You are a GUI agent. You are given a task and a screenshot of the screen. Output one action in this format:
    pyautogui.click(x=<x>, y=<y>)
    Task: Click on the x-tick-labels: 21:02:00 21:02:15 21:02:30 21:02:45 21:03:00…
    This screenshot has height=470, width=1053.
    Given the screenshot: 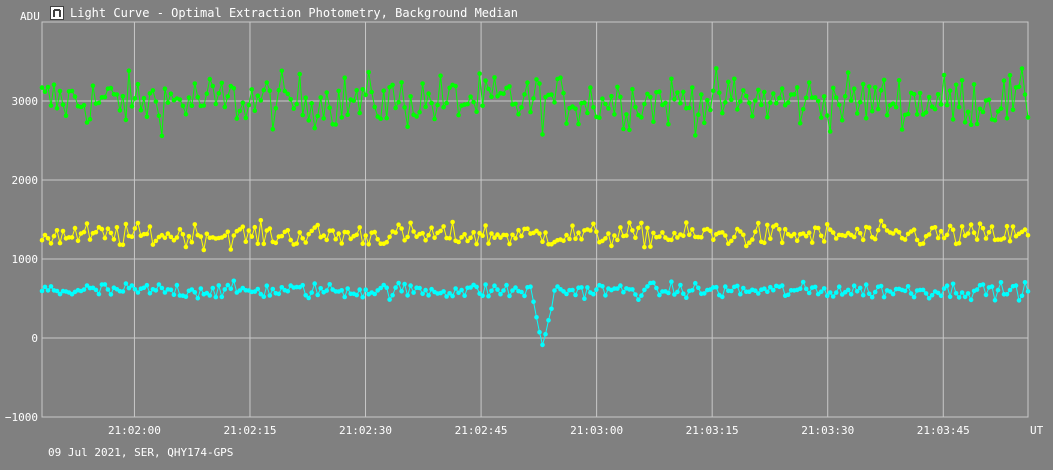 What is the action you would take?
    pyautogui.click(x=539, y=430)
    